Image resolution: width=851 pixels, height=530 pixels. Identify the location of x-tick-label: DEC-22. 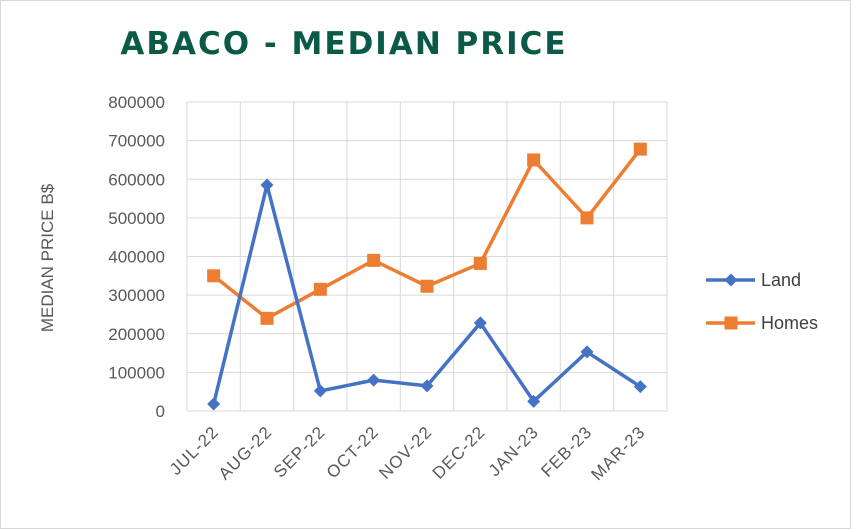
(459, 452).